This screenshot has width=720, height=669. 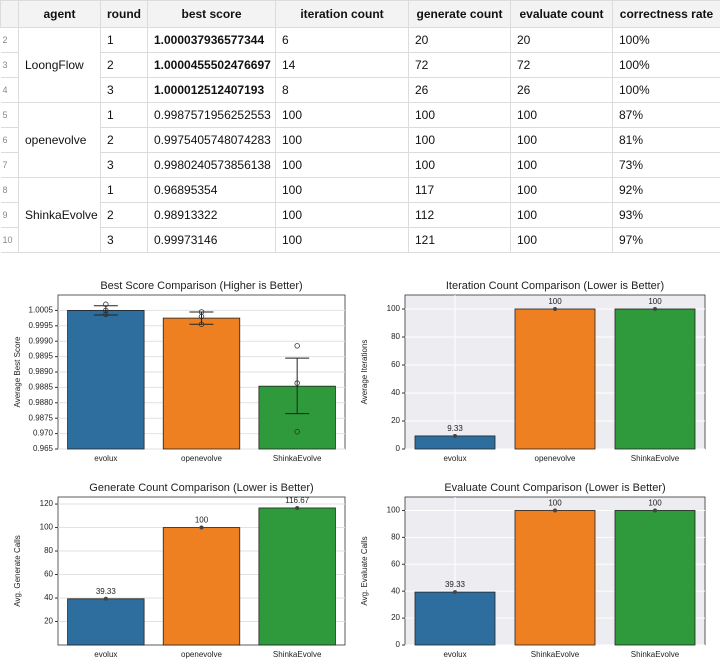 I want to click on y-tick-label: 1.0005, so click(x=41, y=310).